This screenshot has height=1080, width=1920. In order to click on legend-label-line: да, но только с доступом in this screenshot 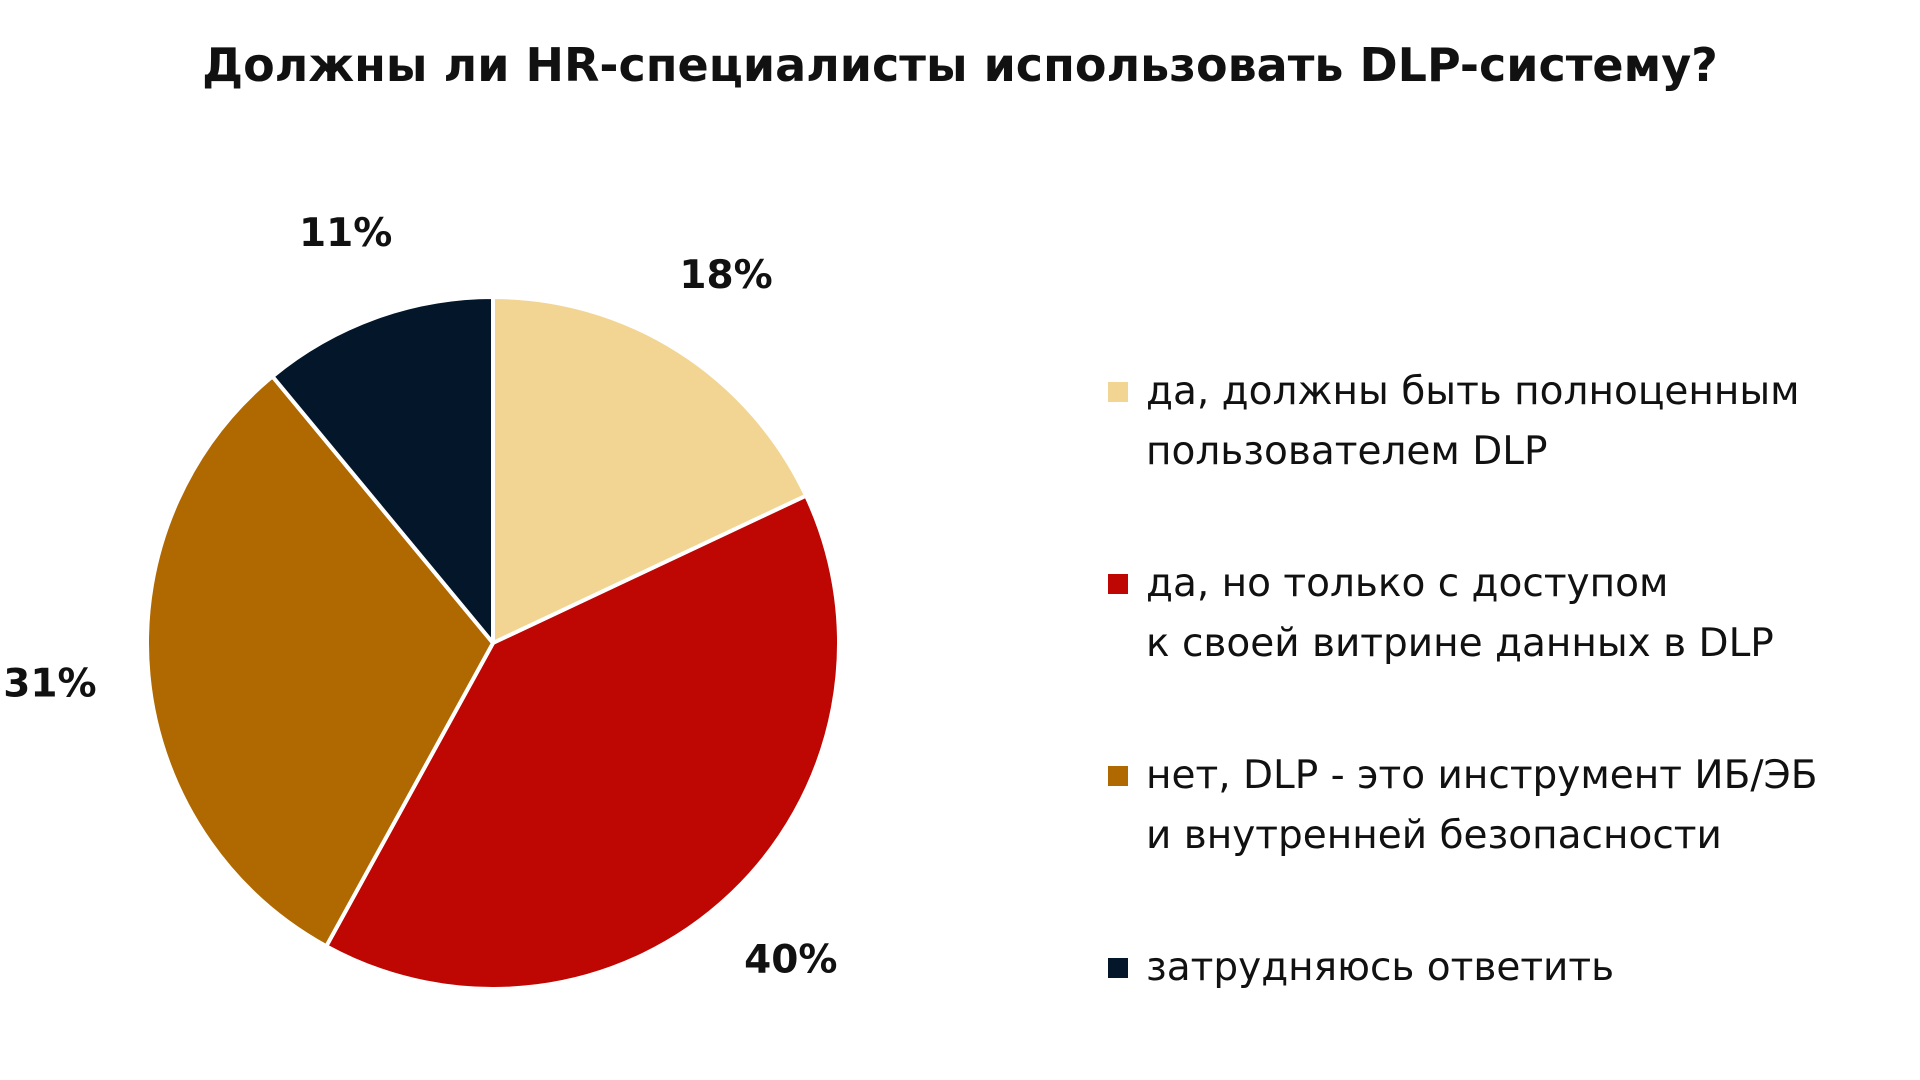, I will do `click(1407, 583)`.